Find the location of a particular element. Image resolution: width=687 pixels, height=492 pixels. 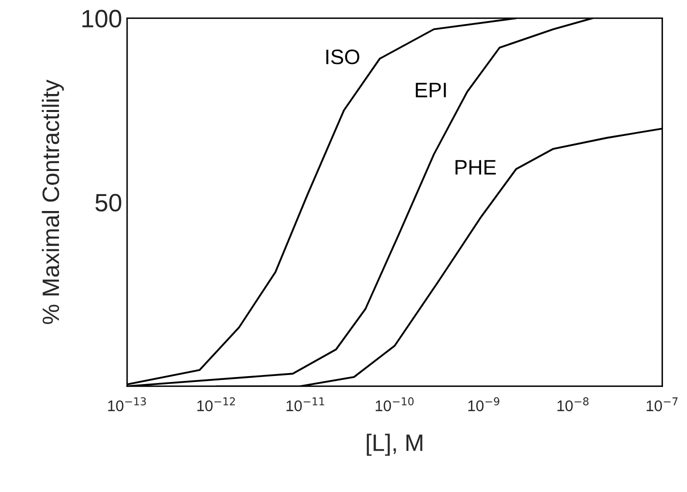

y-axis-title: % Maximal Contractility is located at coordinates (53, 202).